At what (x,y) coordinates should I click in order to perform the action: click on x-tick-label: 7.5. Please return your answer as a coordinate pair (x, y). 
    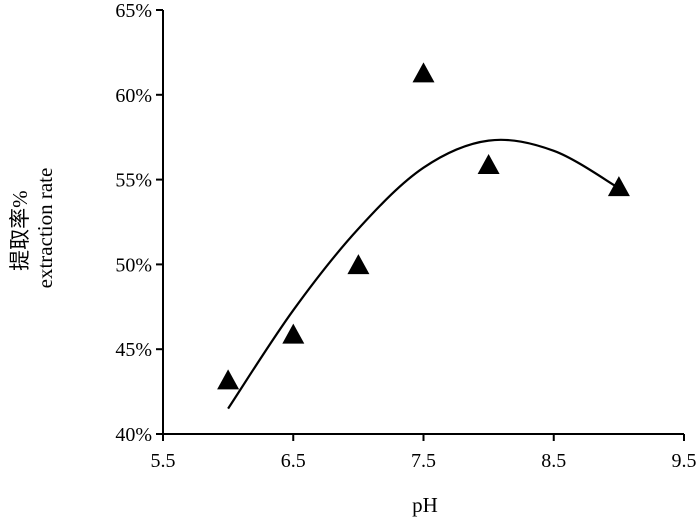
    Looking at the image, I should click on (423, 461).